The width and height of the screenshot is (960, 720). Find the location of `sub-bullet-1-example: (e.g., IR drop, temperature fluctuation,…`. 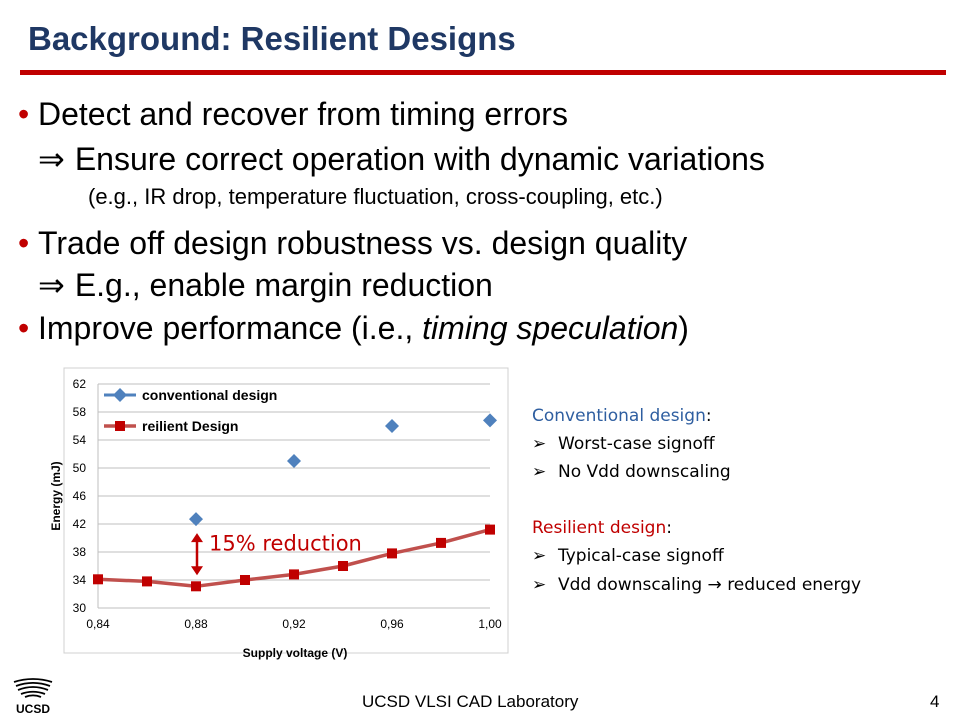

sub-bullet-1-example: (e.g., IR drop, temperature fluctuation,… is located at coordinates (375, 196).